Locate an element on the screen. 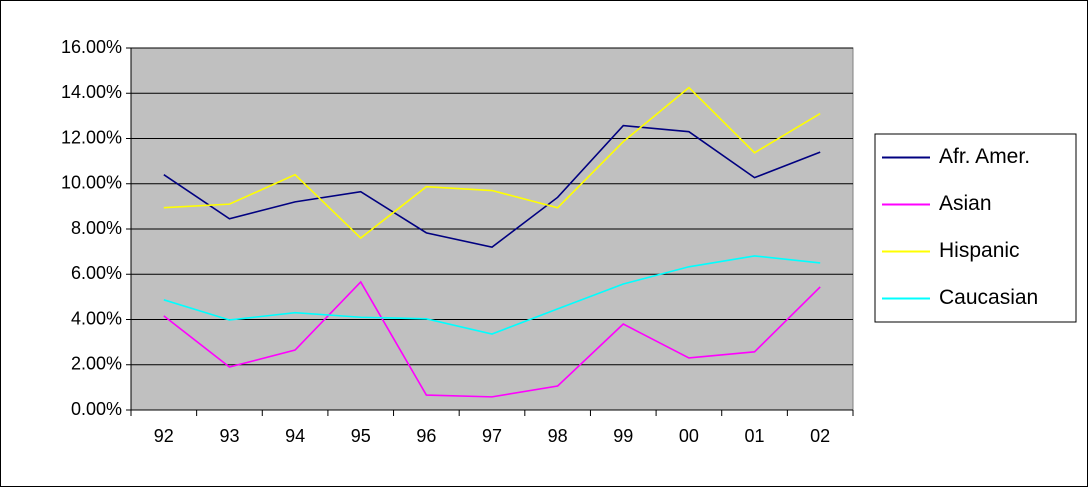 The width and height of the screenshot is (1089, 493). y-tick-label: 6.00% is located at coordinates (96, 273).